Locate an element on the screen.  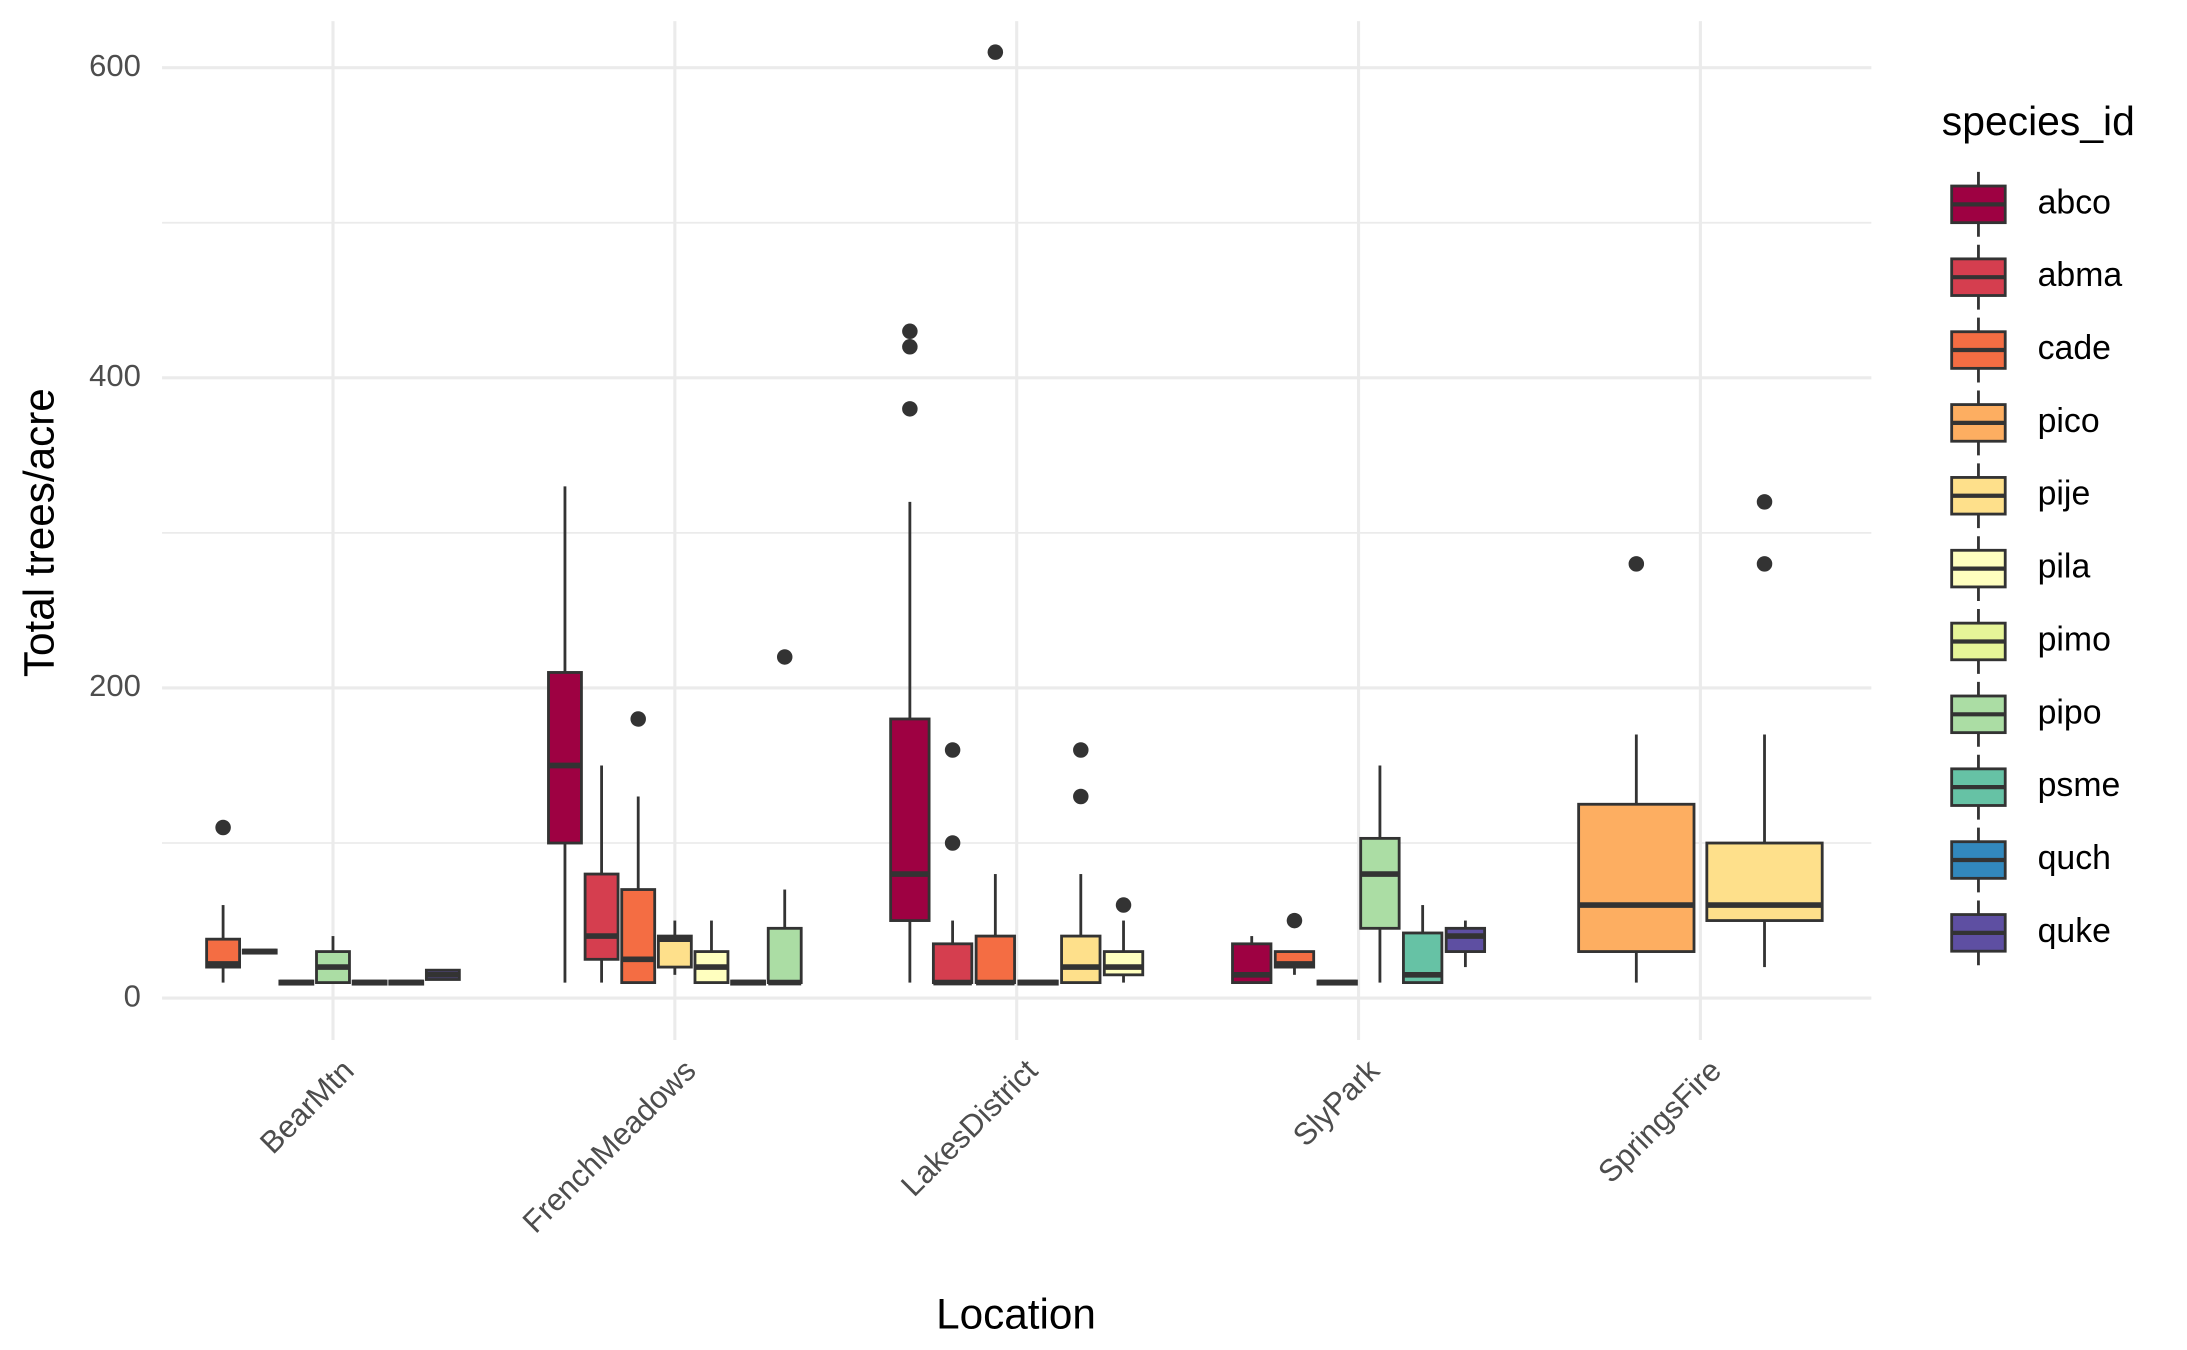
legend-title: species_id is located at coordinates (2038, 121).